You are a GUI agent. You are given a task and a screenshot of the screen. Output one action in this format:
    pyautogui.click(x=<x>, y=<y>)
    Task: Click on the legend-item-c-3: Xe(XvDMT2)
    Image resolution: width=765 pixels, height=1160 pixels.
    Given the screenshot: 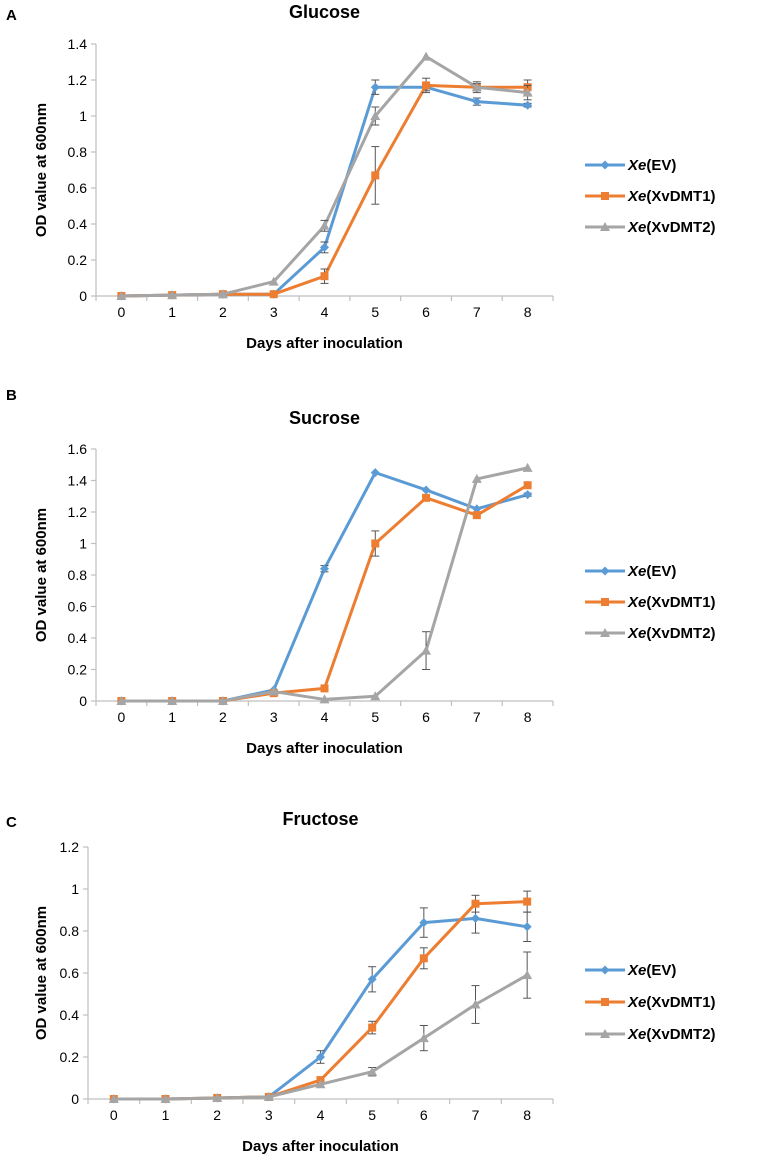 What is the action you would take?
    pyautogui.click(x=650, y=1034)
    